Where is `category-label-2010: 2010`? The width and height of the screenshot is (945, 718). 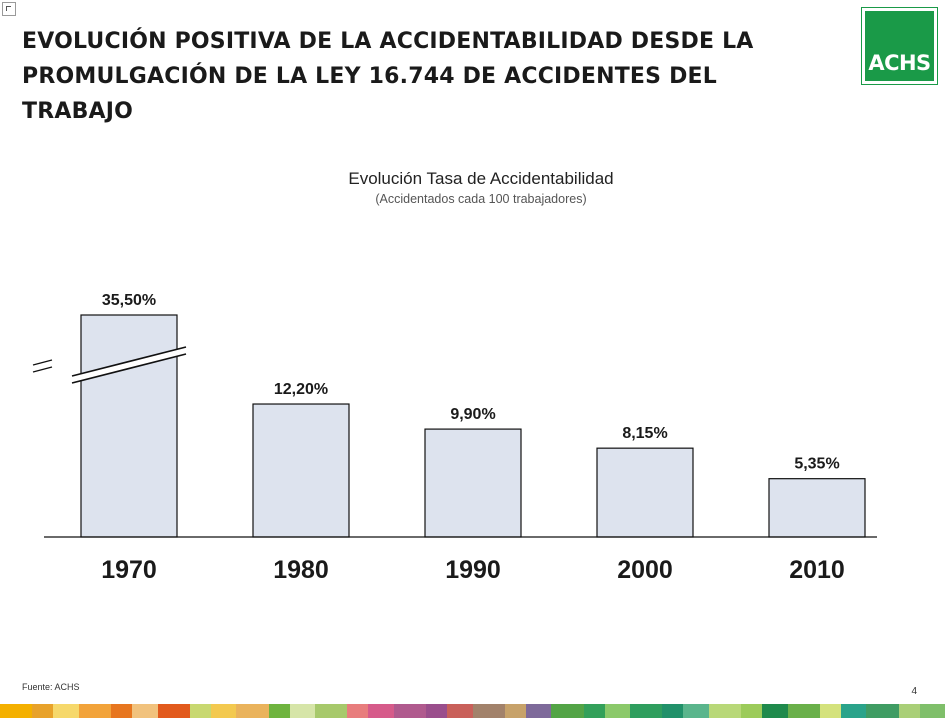
category-label-2010: 2010 is located at coordinates (817, 570).